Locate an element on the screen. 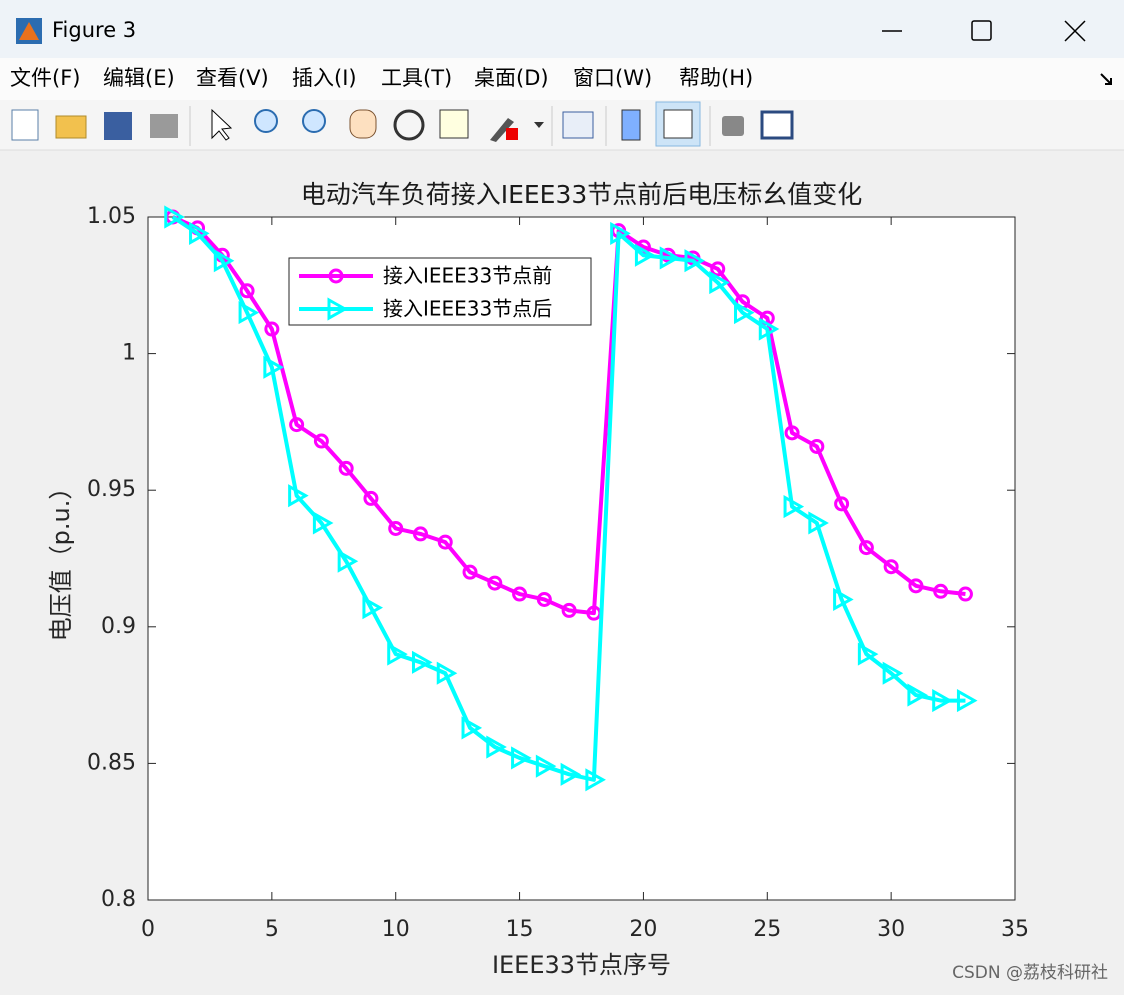 The image size is (1124, 995). tool-legend is located at coordinates (678, 124).